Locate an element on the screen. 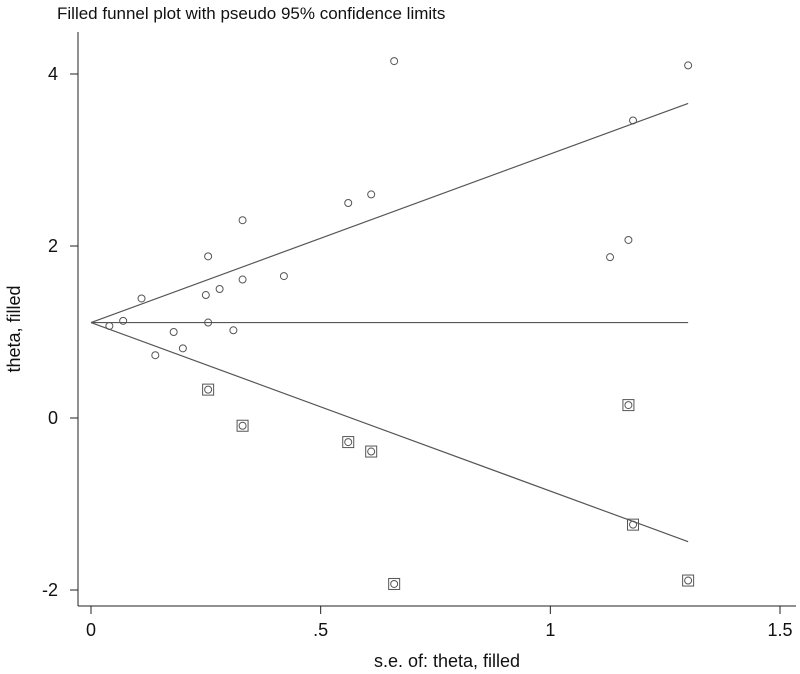 This screenshot has height=674, width=800. x-tick-label: 1 is located at coordinates (550, 630).